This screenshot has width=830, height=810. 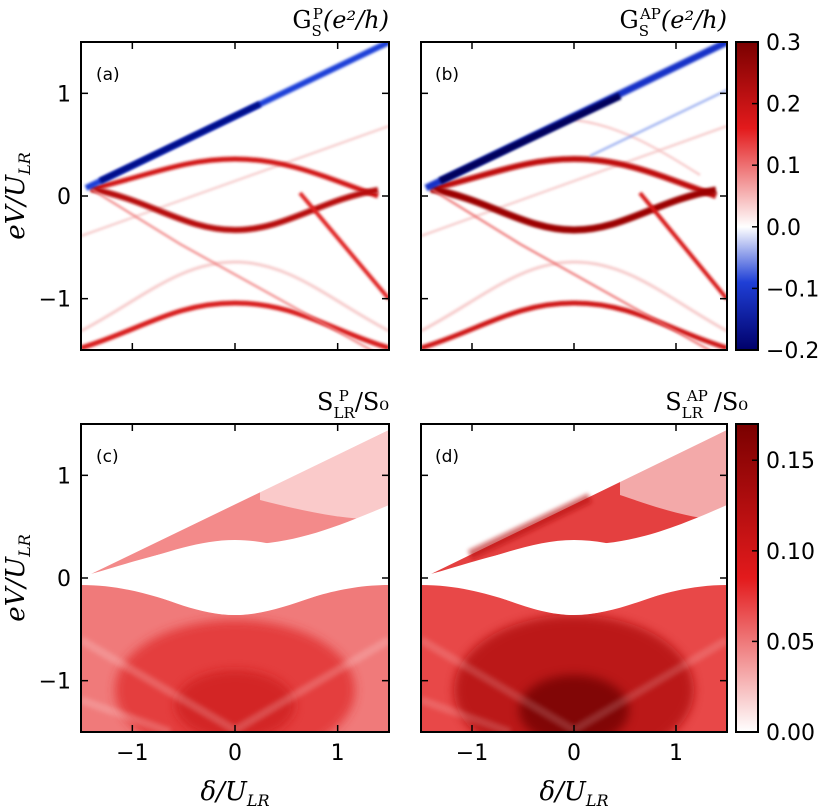 I want to click on blue-secondary-line, so click(x=658, y=123).